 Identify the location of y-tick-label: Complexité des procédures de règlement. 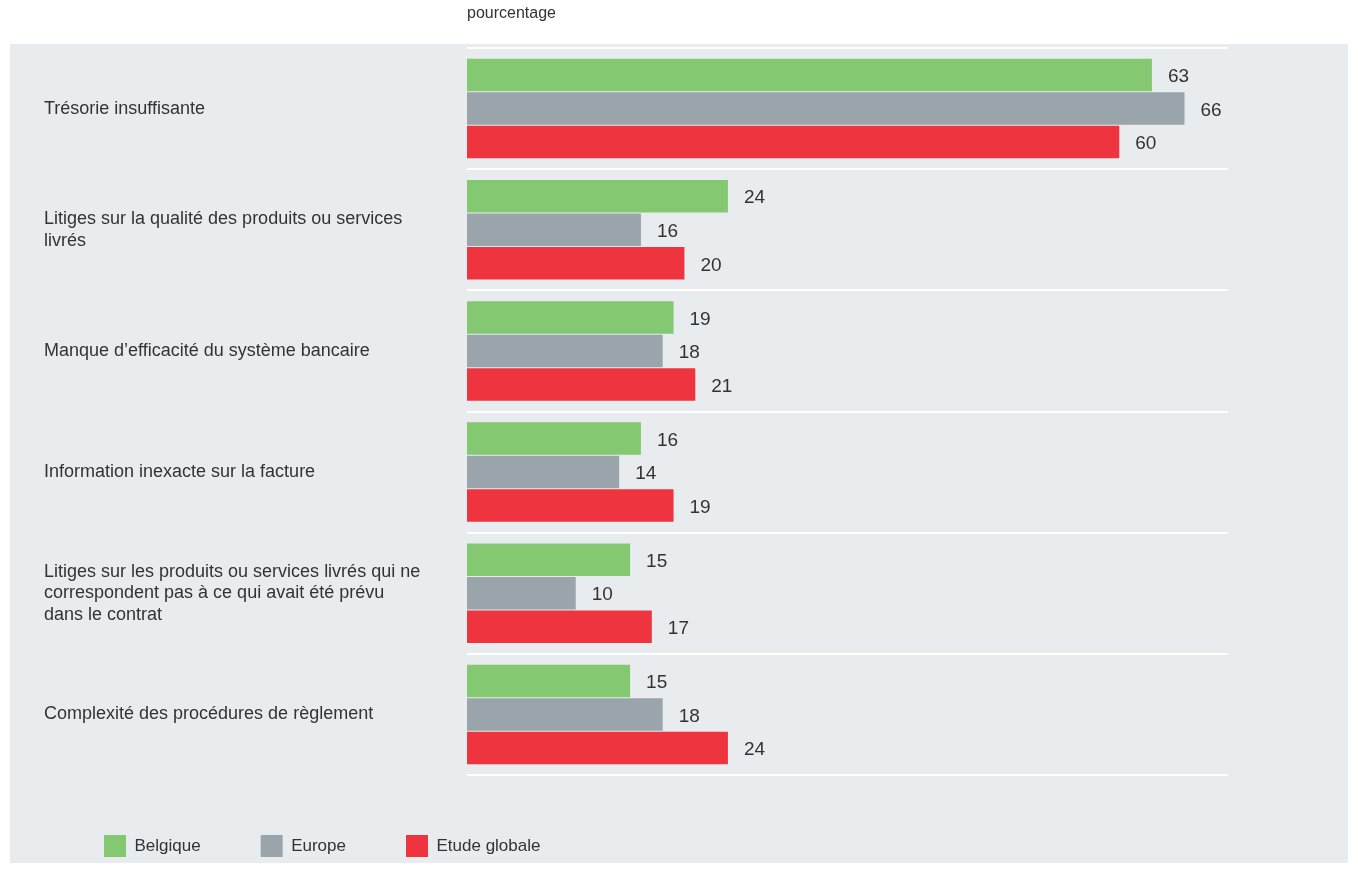
(209, 713).